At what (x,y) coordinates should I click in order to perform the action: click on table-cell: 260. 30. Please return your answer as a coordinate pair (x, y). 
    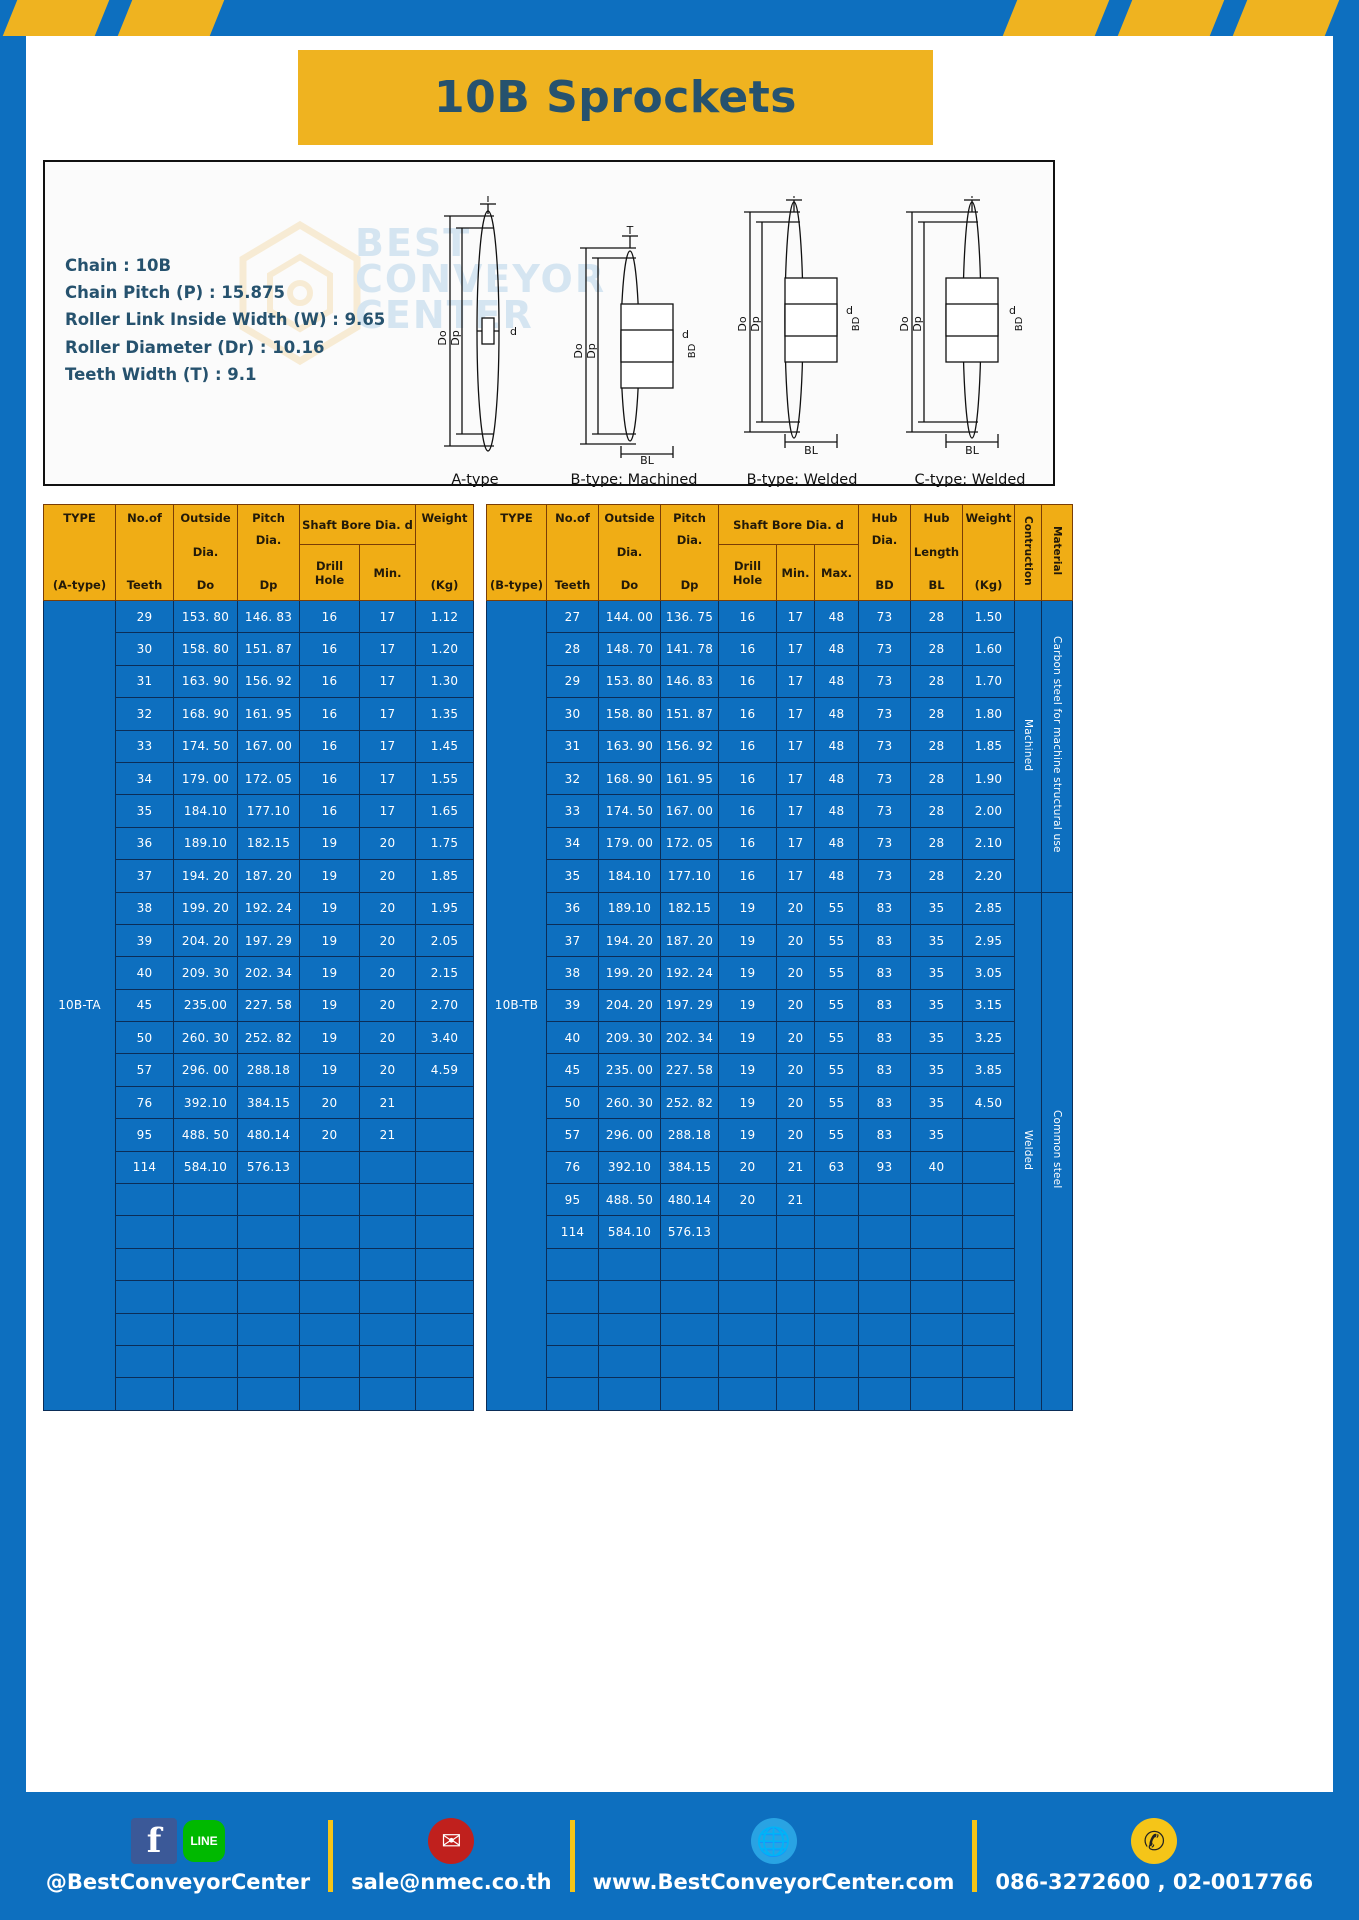
    Looking at the image, I should click on (205, 1038).